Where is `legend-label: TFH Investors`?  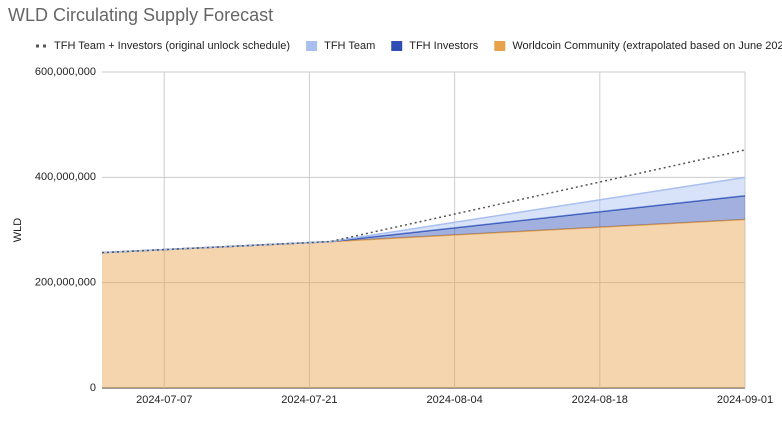
legend-label: TFH Investors is located at coordinates (444, 46).